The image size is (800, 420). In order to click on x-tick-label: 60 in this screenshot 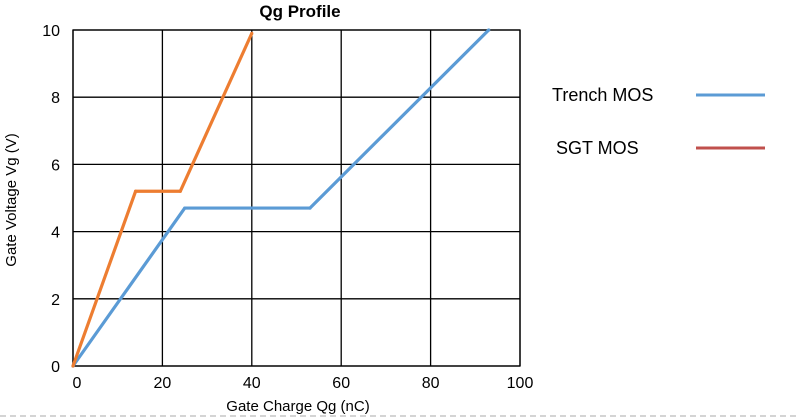, I will do `click(341, 383)`.